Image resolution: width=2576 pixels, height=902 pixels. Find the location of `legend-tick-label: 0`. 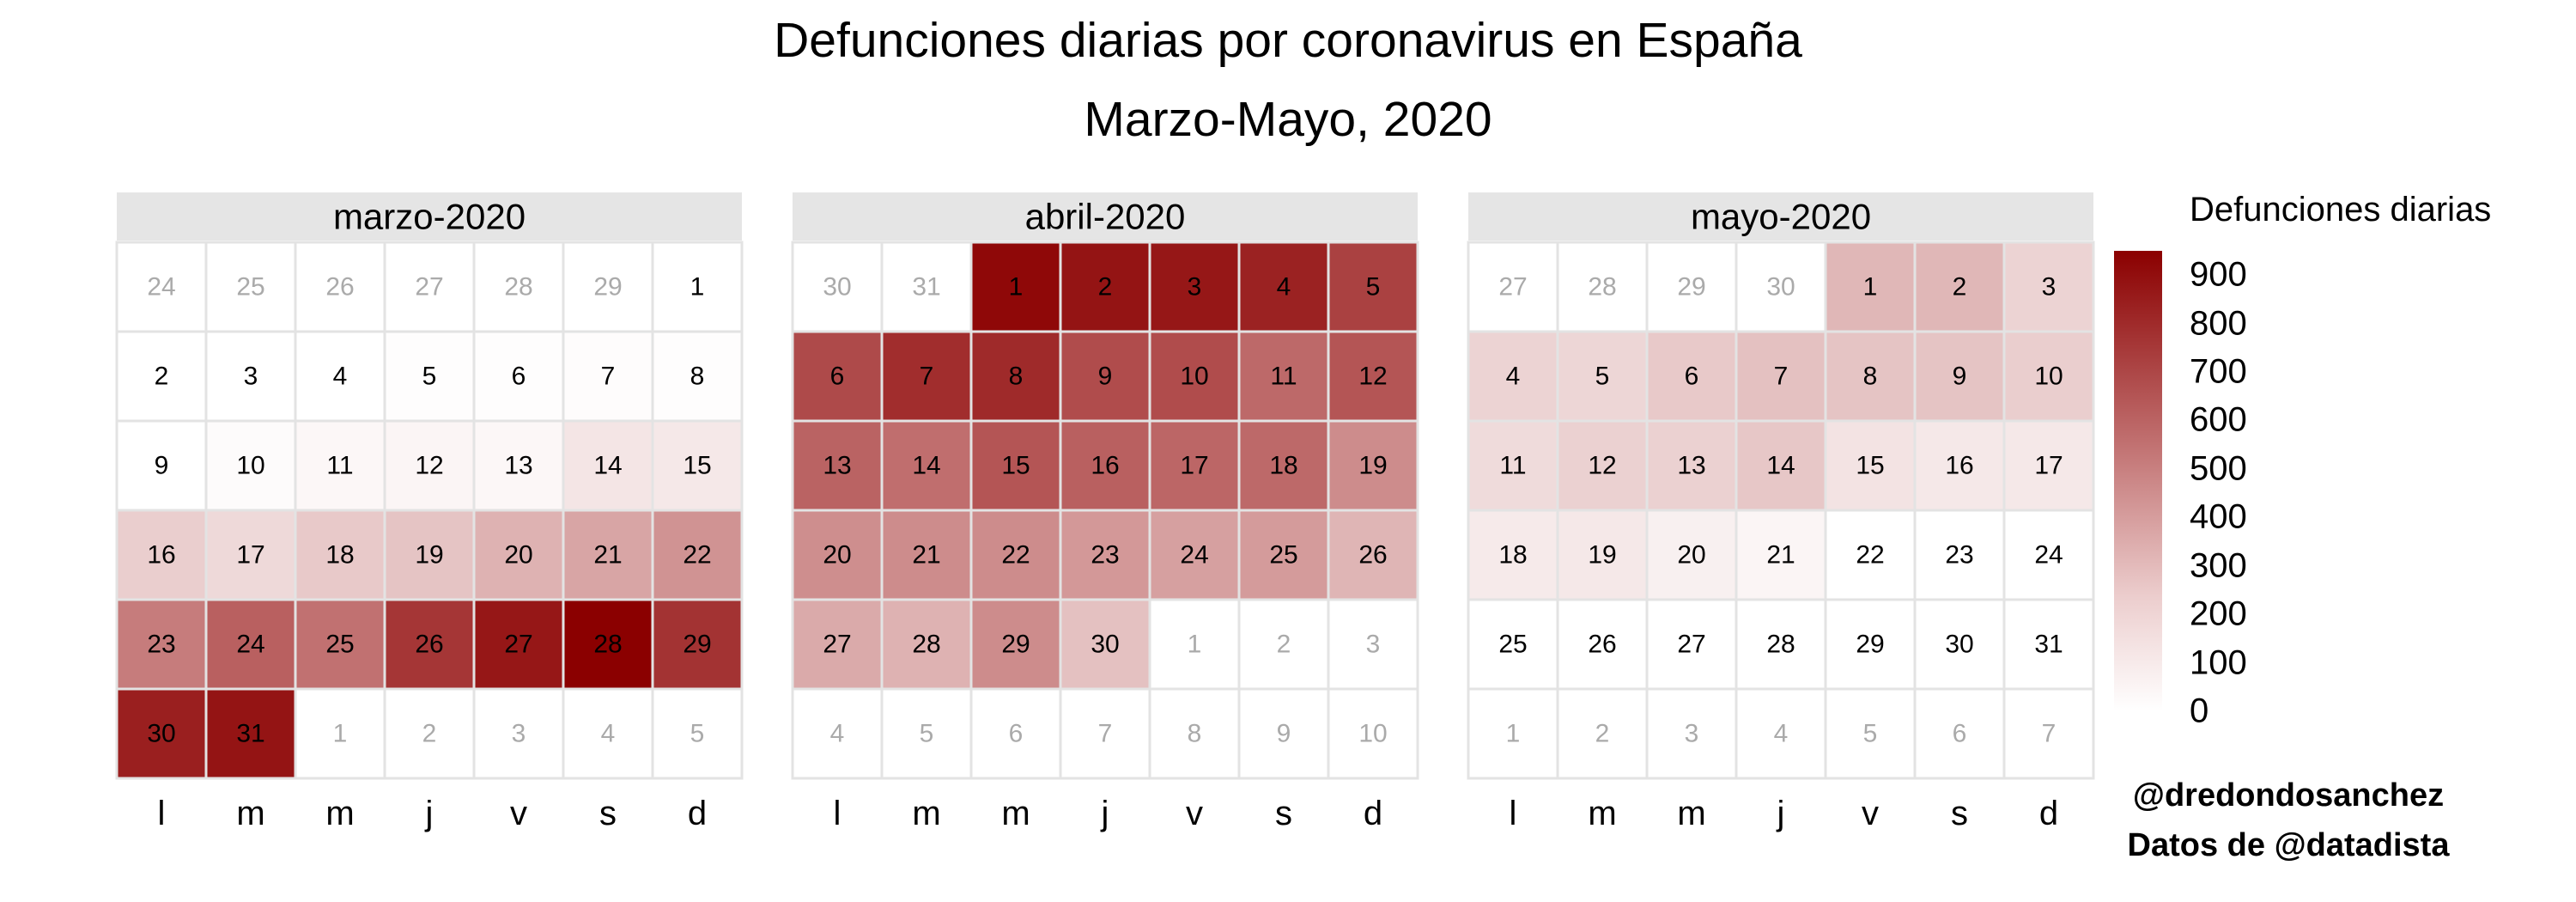

legend-tick-label: 0 is located at coordinates (2200, 711).